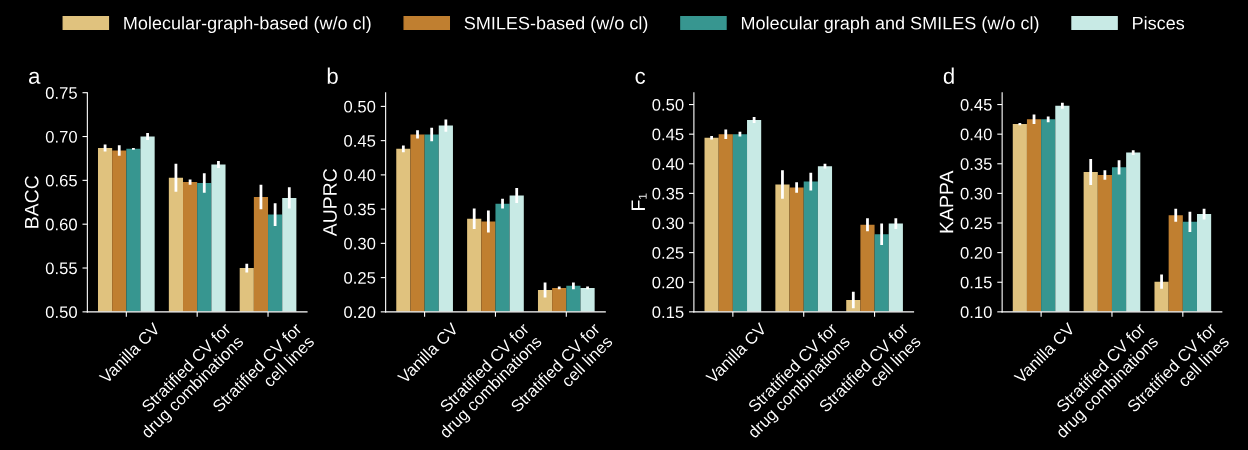  What do you see at coordinates (948, 75) in the screenshot?
I see `chart-title: d` at bounding box center [948, 75].